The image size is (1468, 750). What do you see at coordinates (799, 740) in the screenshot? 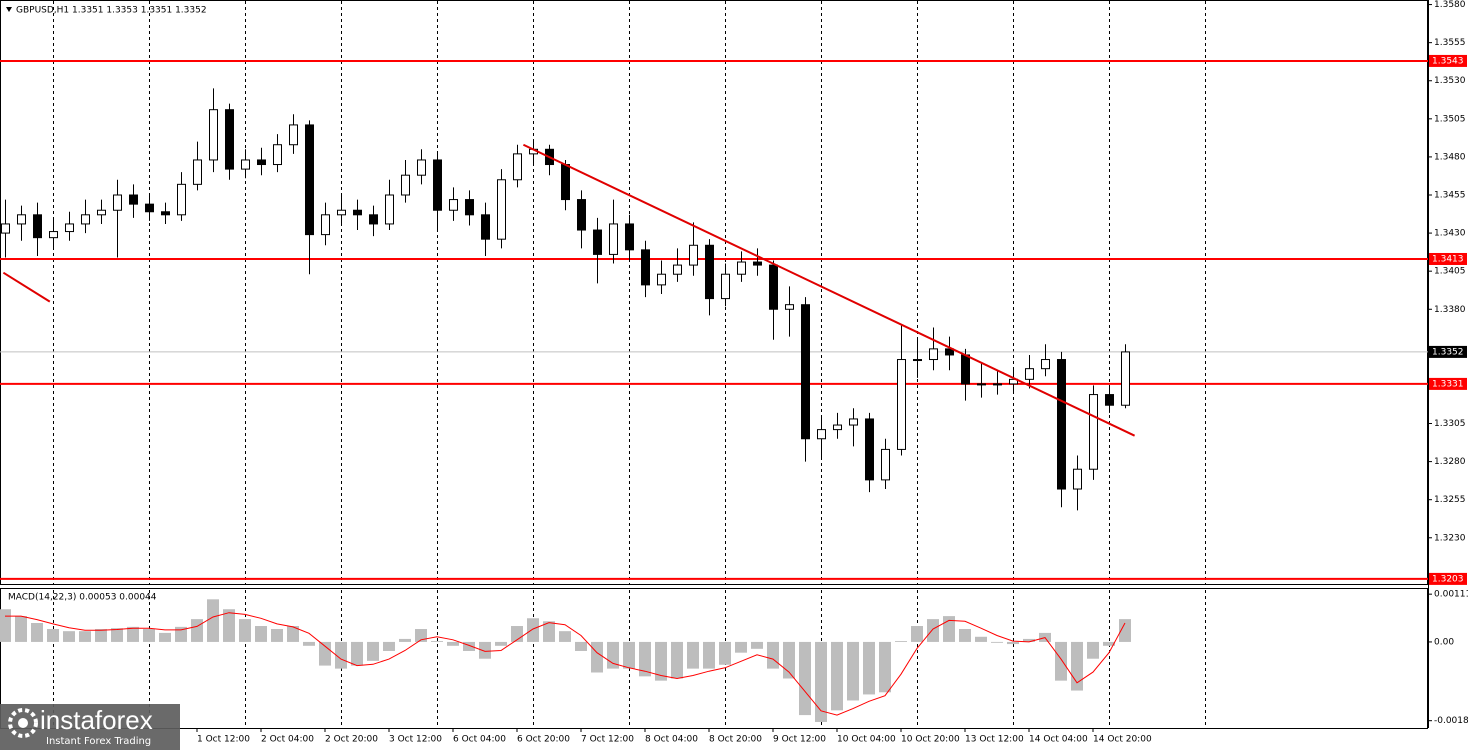
I see `x-tick-label: 9 Oct 12:00` at bounding box center [799, 740].